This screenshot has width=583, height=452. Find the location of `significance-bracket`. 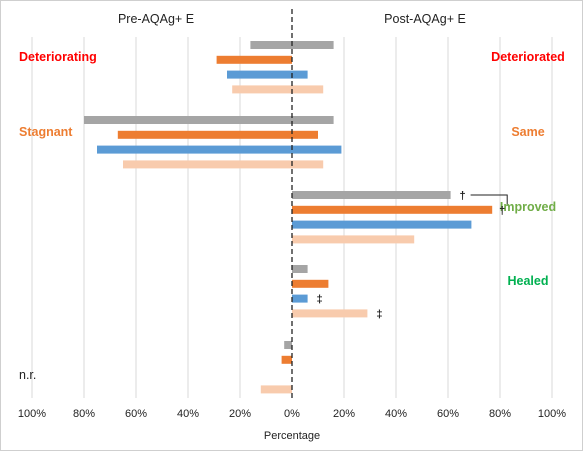

significance-bracket is located at coordinates (489, 200).